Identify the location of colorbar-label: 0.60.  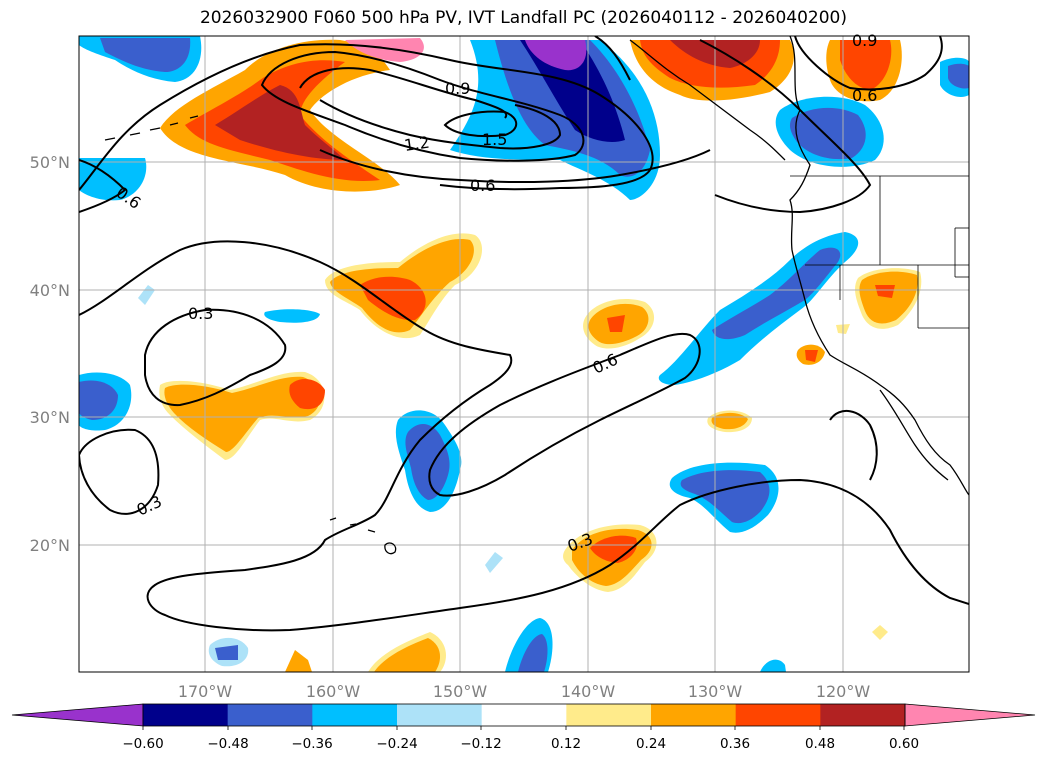
(904, 744).